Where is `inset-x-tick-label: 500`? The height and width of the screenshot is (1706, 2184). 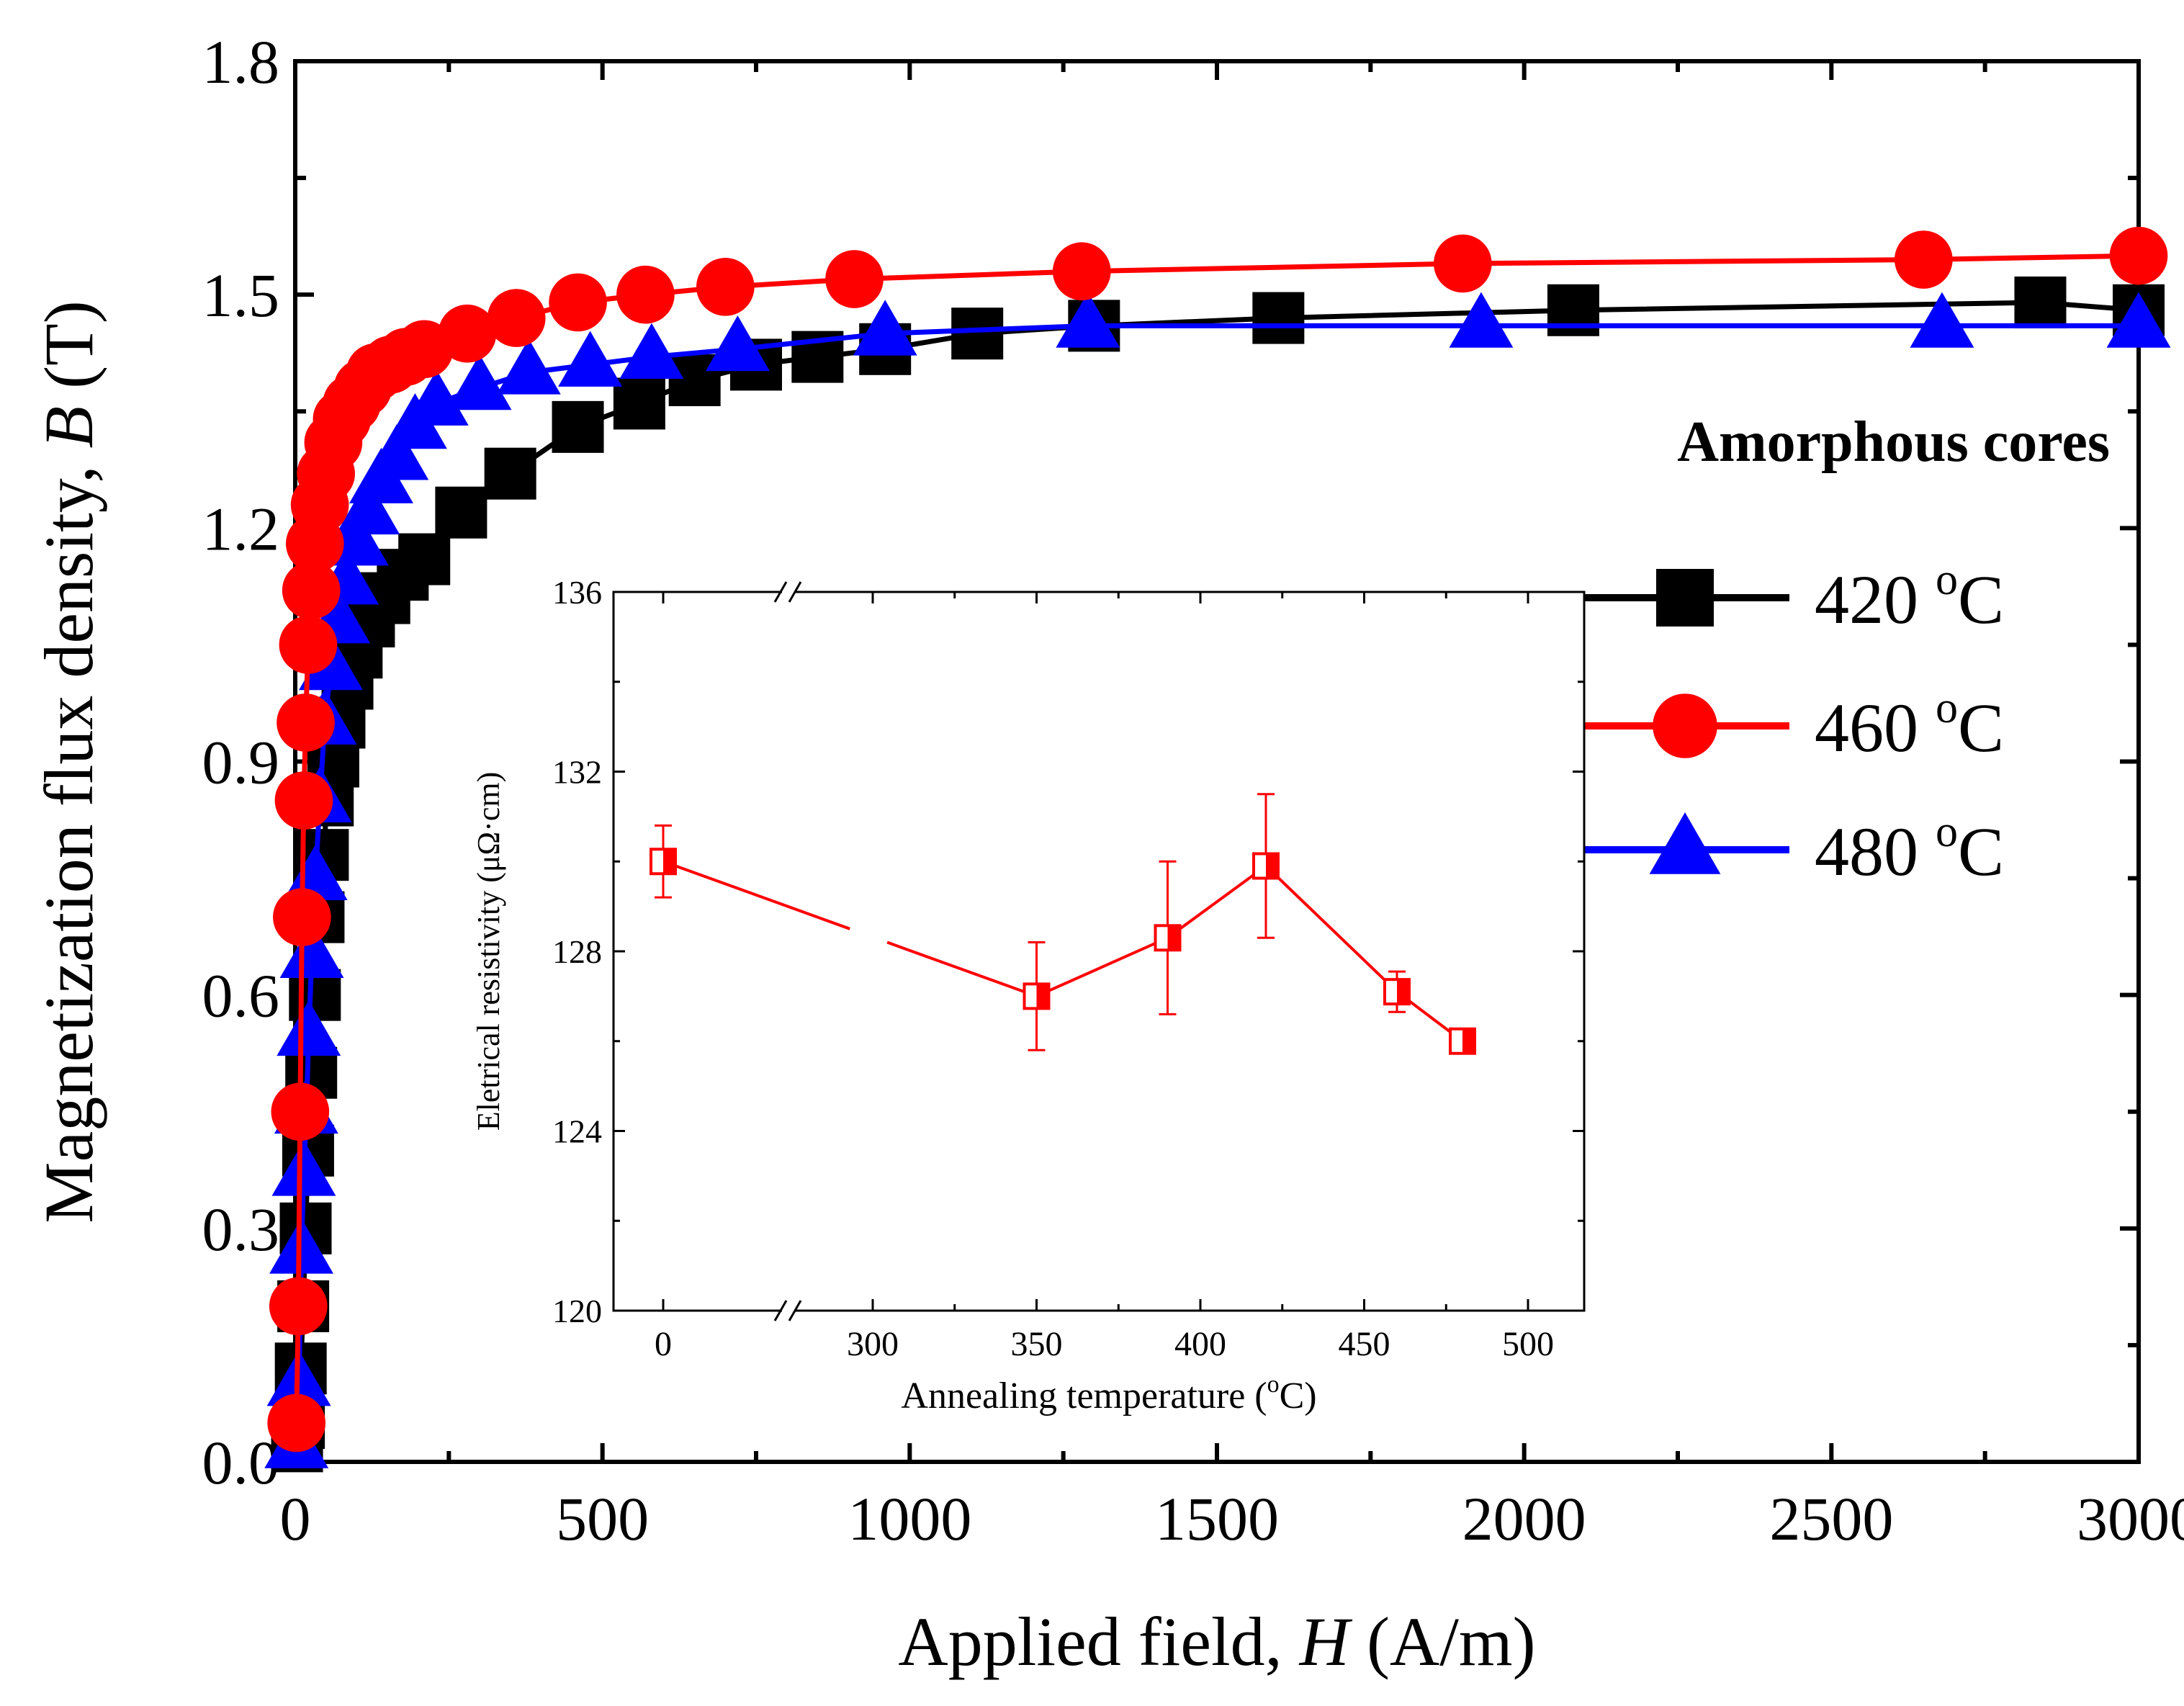 inset-x-tick-label: 500 is located at coordinates (1528, 1344).